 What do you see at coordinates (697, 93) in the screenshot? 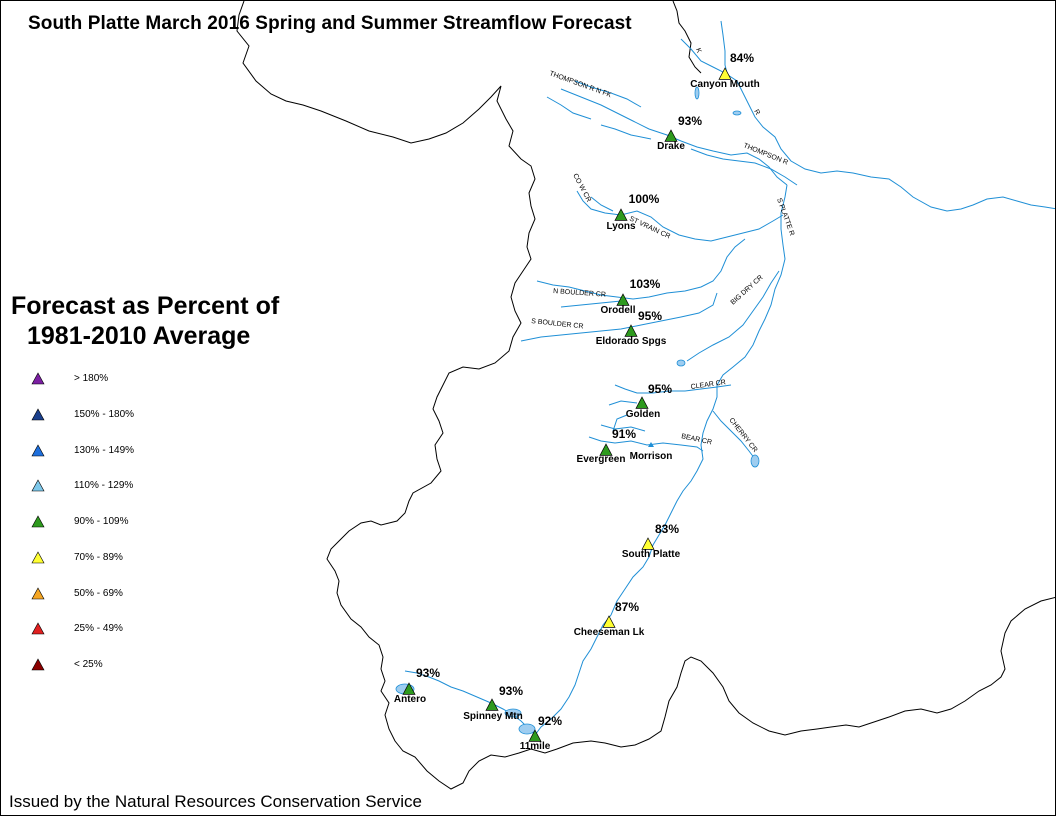
I see `lake-north` at bounding box center [697, 93].